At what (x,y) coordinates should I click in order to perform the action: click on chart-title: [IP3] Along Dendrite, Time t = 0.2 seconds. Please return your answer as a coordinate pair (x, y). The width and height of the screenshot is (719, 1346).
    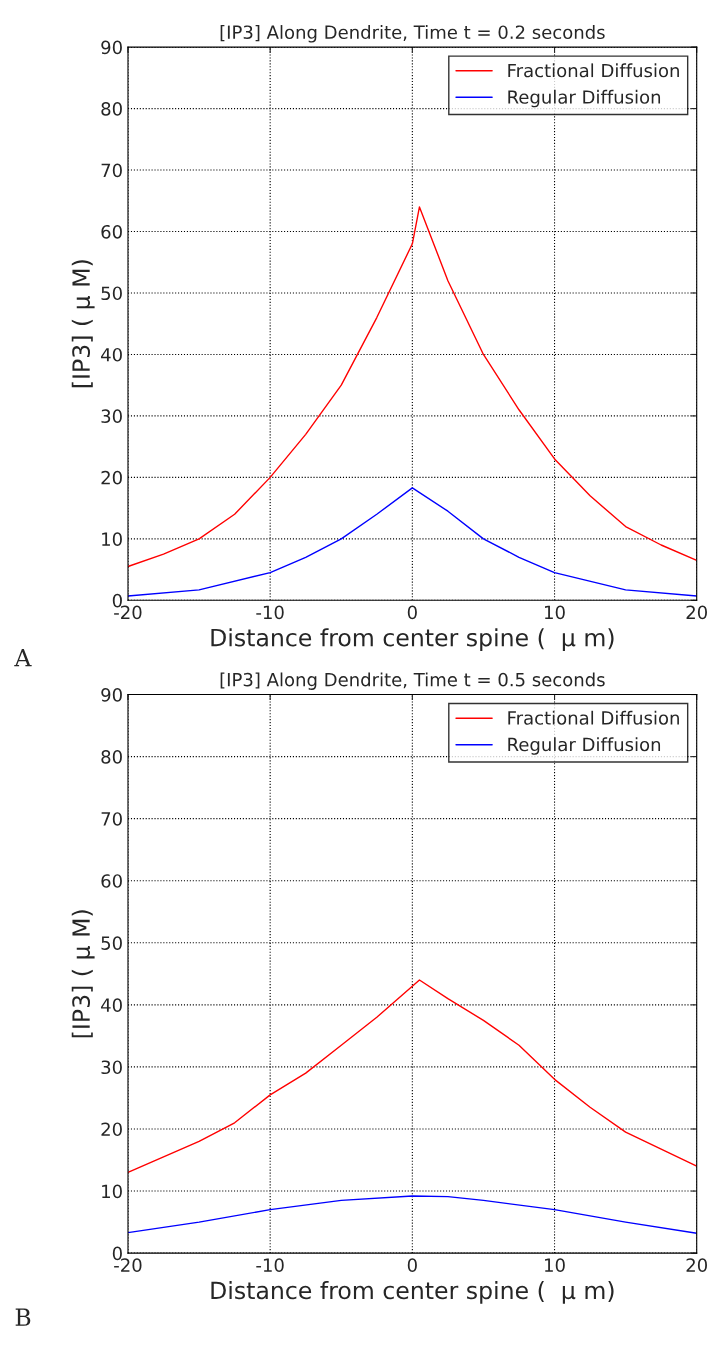
    Looking at the image, I should click on (412, 34).